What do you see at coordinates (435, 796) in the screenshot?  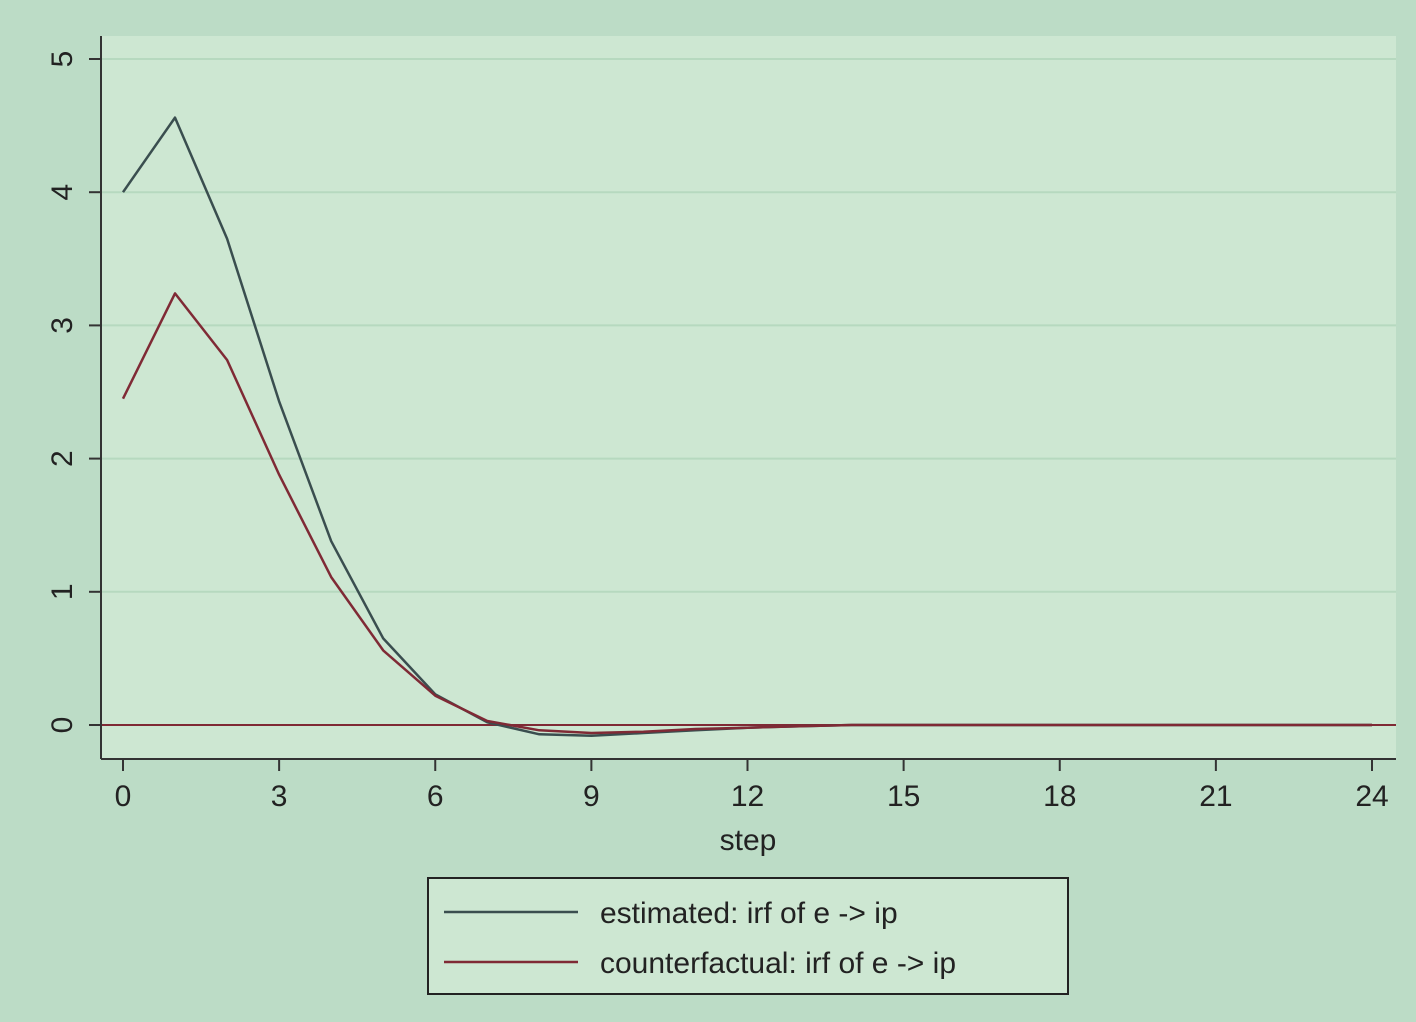 I see `x-tick-label-6: 6` at bounding box center [435, 796].